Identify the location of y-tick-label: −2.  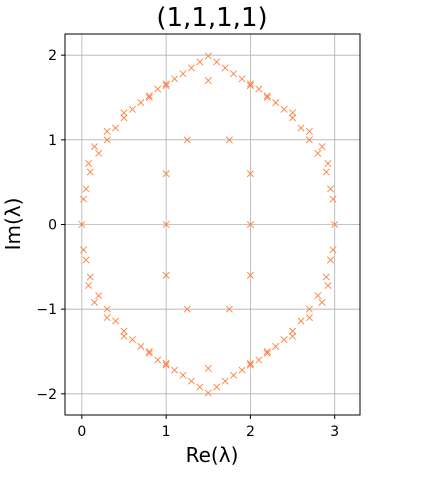
(46, 395).